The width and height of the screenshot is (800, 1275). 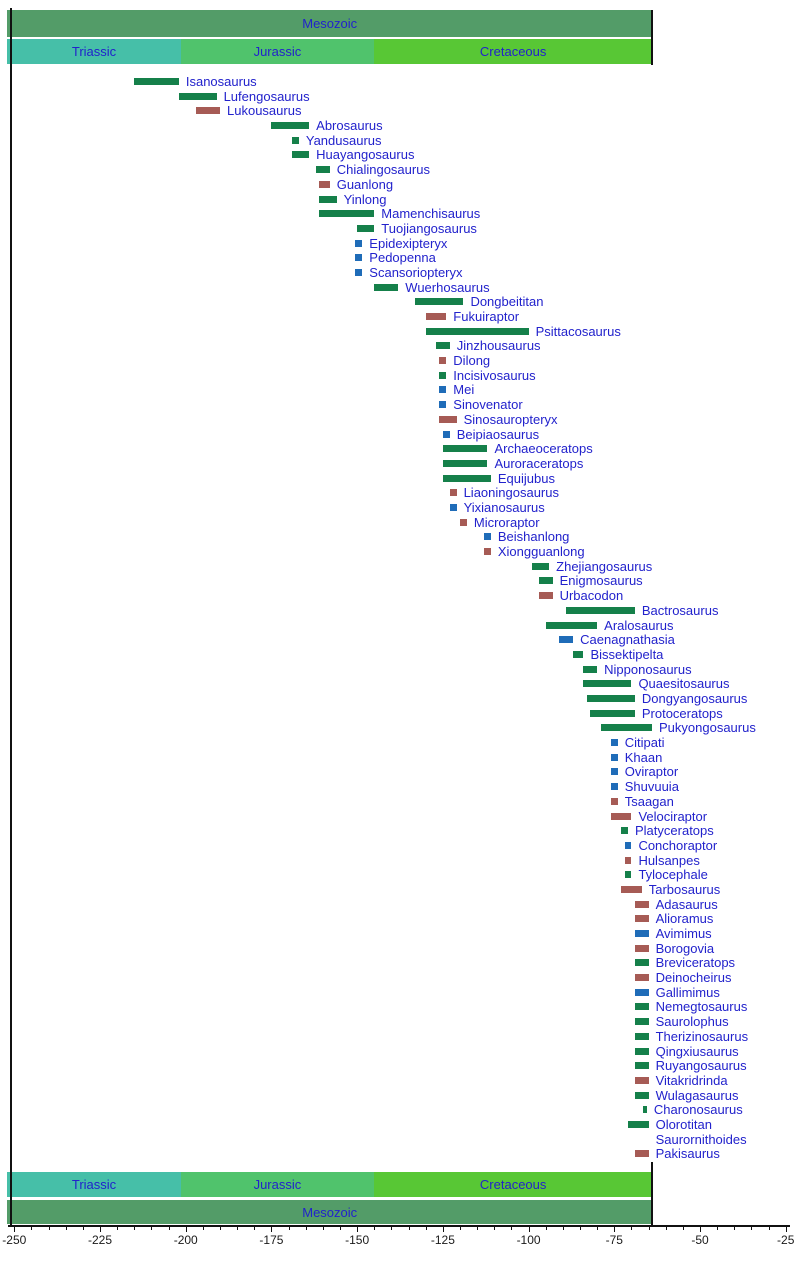 I want to click on taxon-bar-khaan, so click(x=614, y=757).